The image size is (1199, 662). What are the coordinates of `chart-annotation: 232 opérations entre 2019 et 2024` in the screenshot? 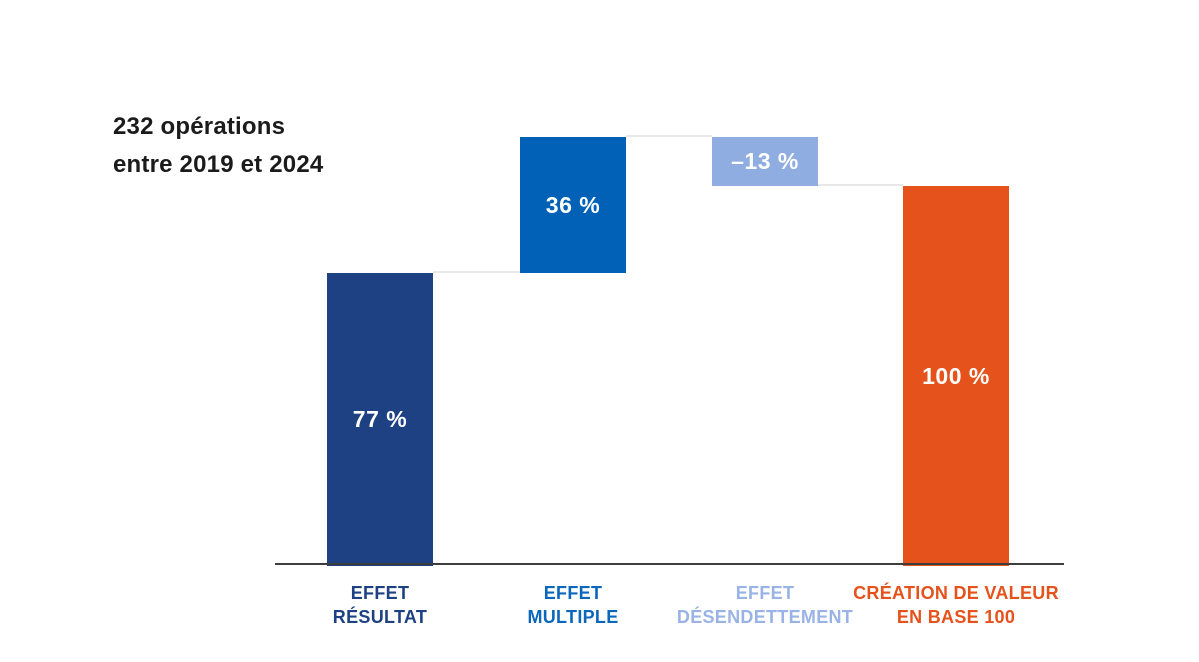 It's located at (218, 146).